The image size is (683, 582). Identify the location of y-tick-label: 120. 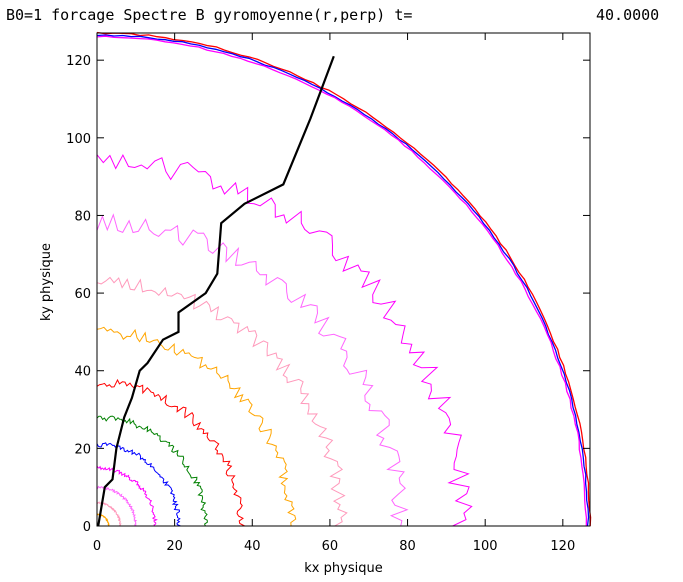
(78, 61).